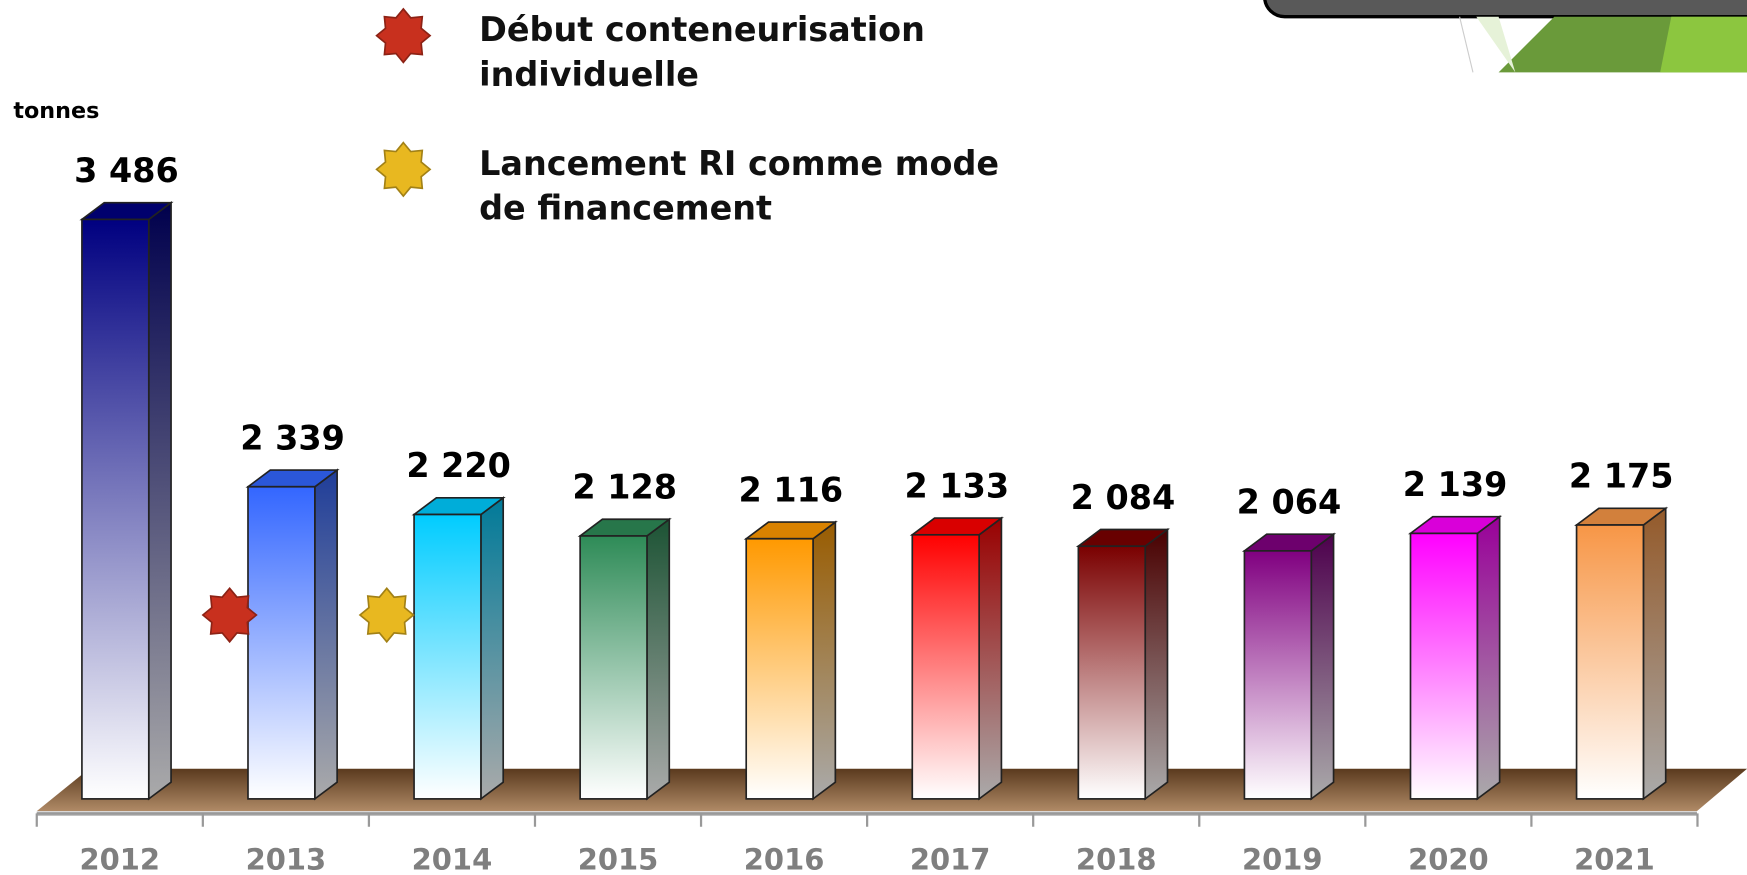 Image resolution: width=1747 pixels, height=875 pixels. I want to click on value-label: 2 175, so click(1621, 476).